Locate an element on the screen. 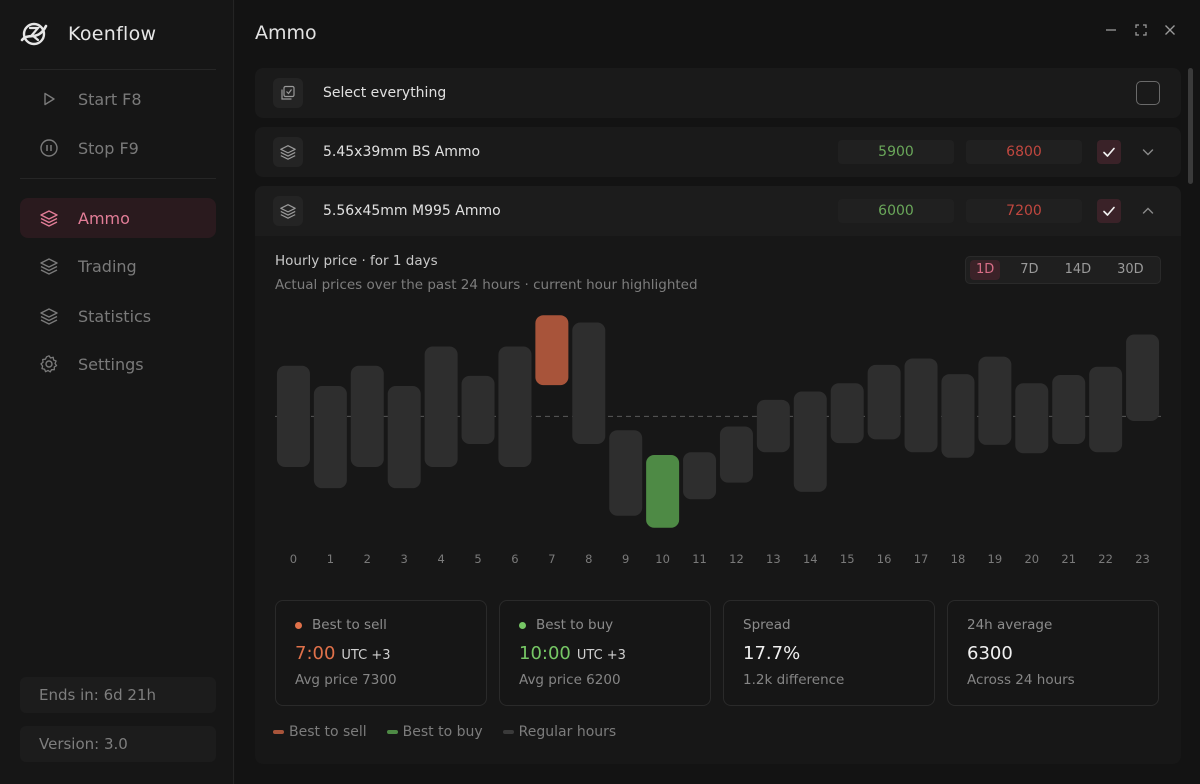 This screenshot has width=1200, height=784. close-icon is located at coordinates (1170, 30).